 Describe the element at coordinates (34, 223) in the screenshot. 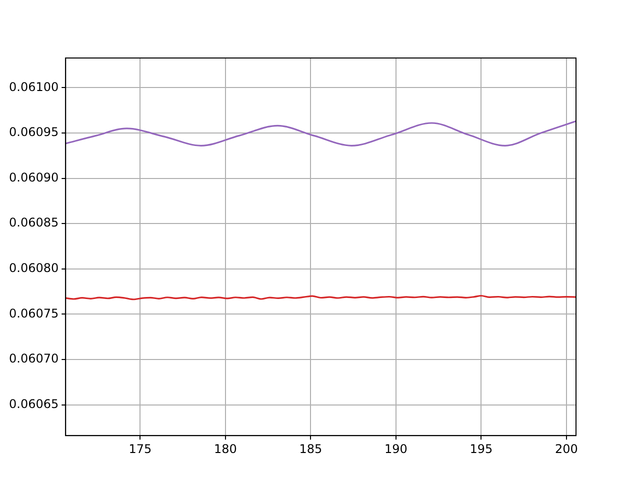

I see `y-tick-label: 0.06085` at that location.